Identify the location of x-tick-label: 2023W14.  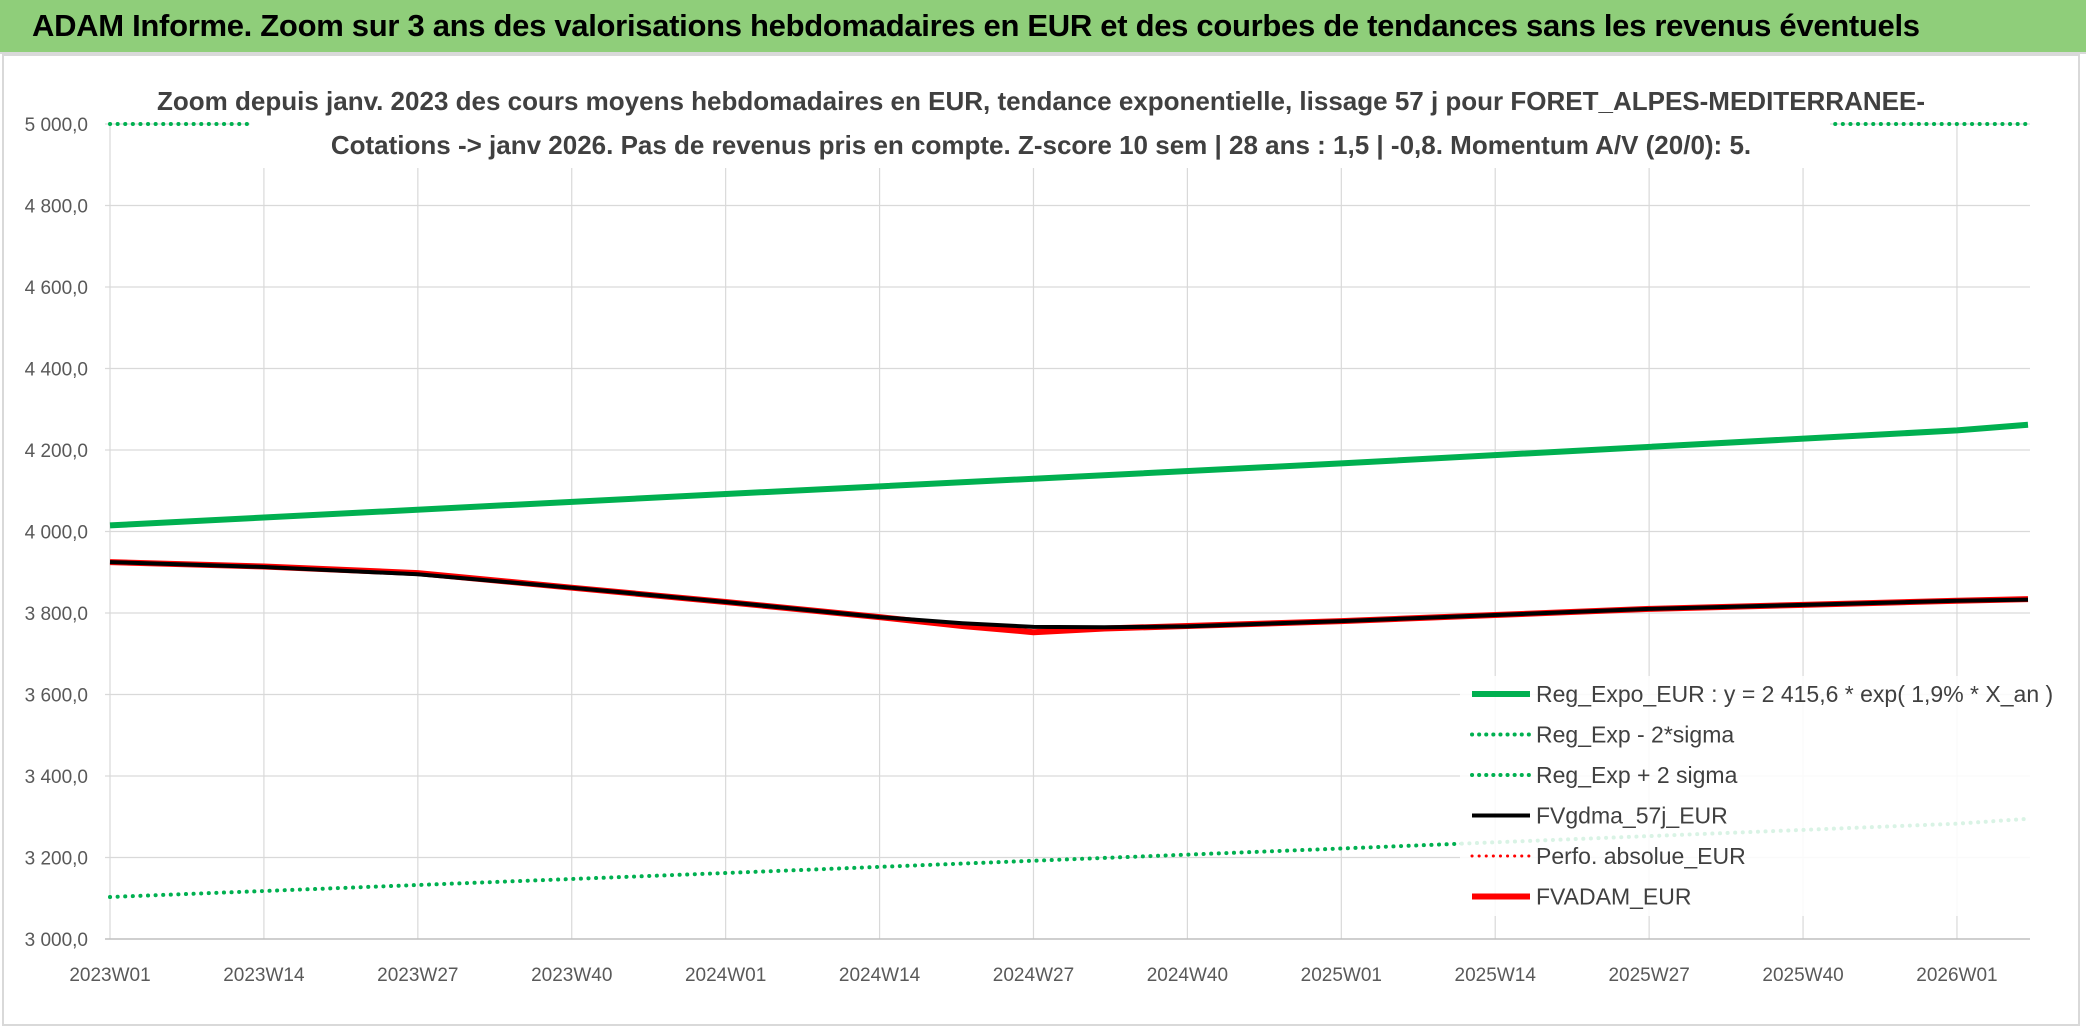
(264, 975).